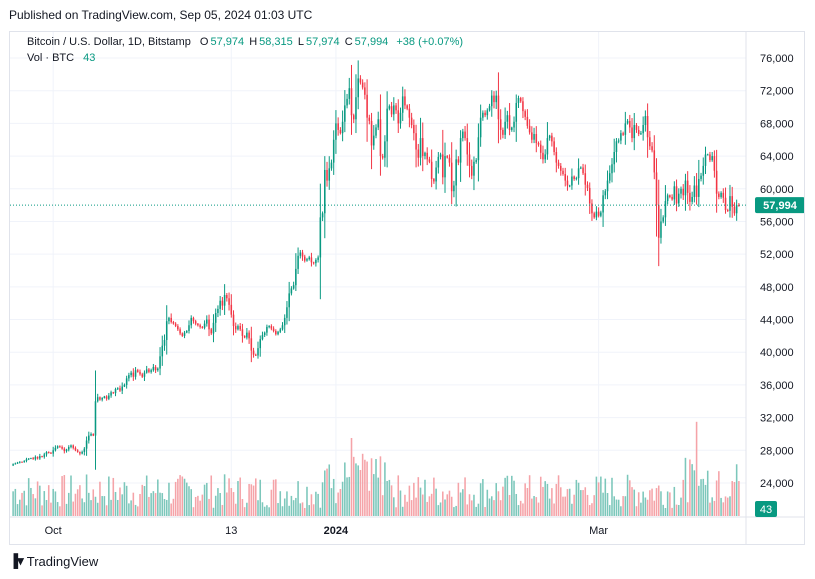 This screenshot has height=579, width=815. I want to click on volume-label: Vol · BTC, so click(51, 58).